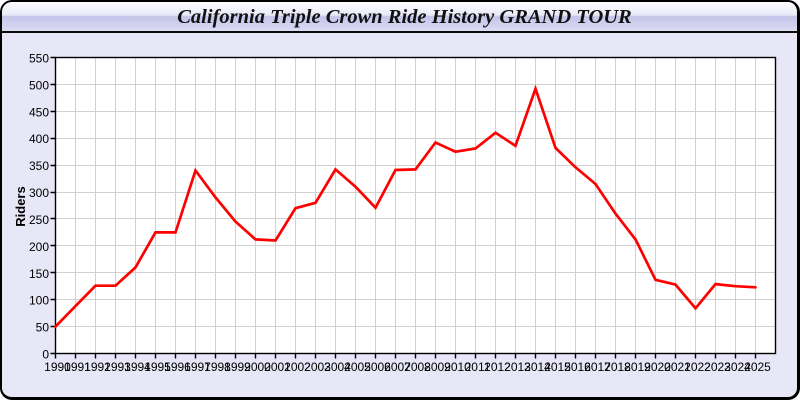 This screenshot has width=800, height=400. What do you see at coordinates (677, 367) in the screenshot?
I see `svg-text: 2021` at bounding box center [677, 367].